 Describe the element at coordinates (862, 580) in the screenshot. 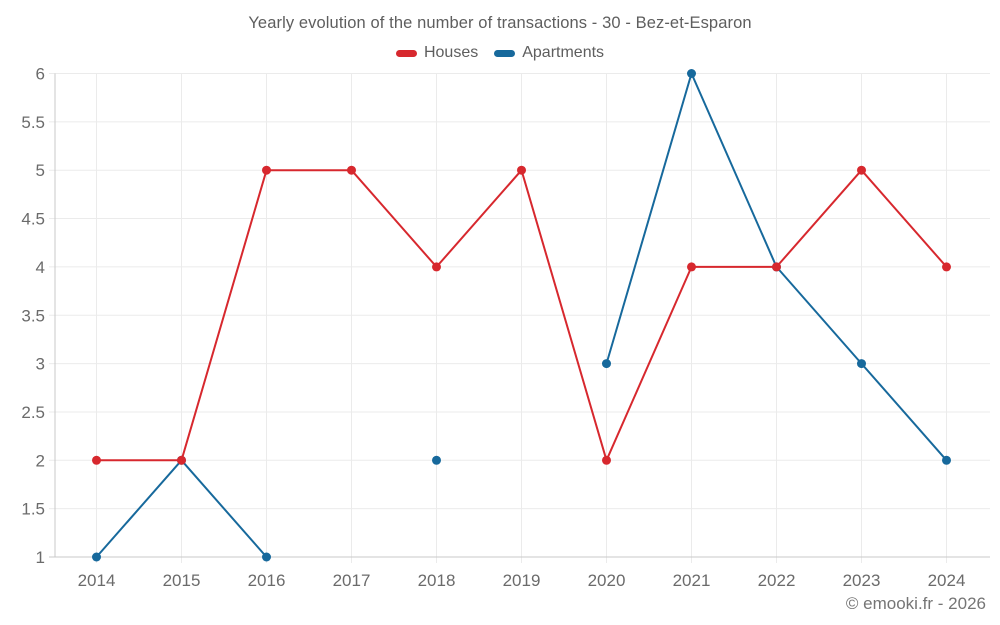

I see `svg-text: 2023` at that location.